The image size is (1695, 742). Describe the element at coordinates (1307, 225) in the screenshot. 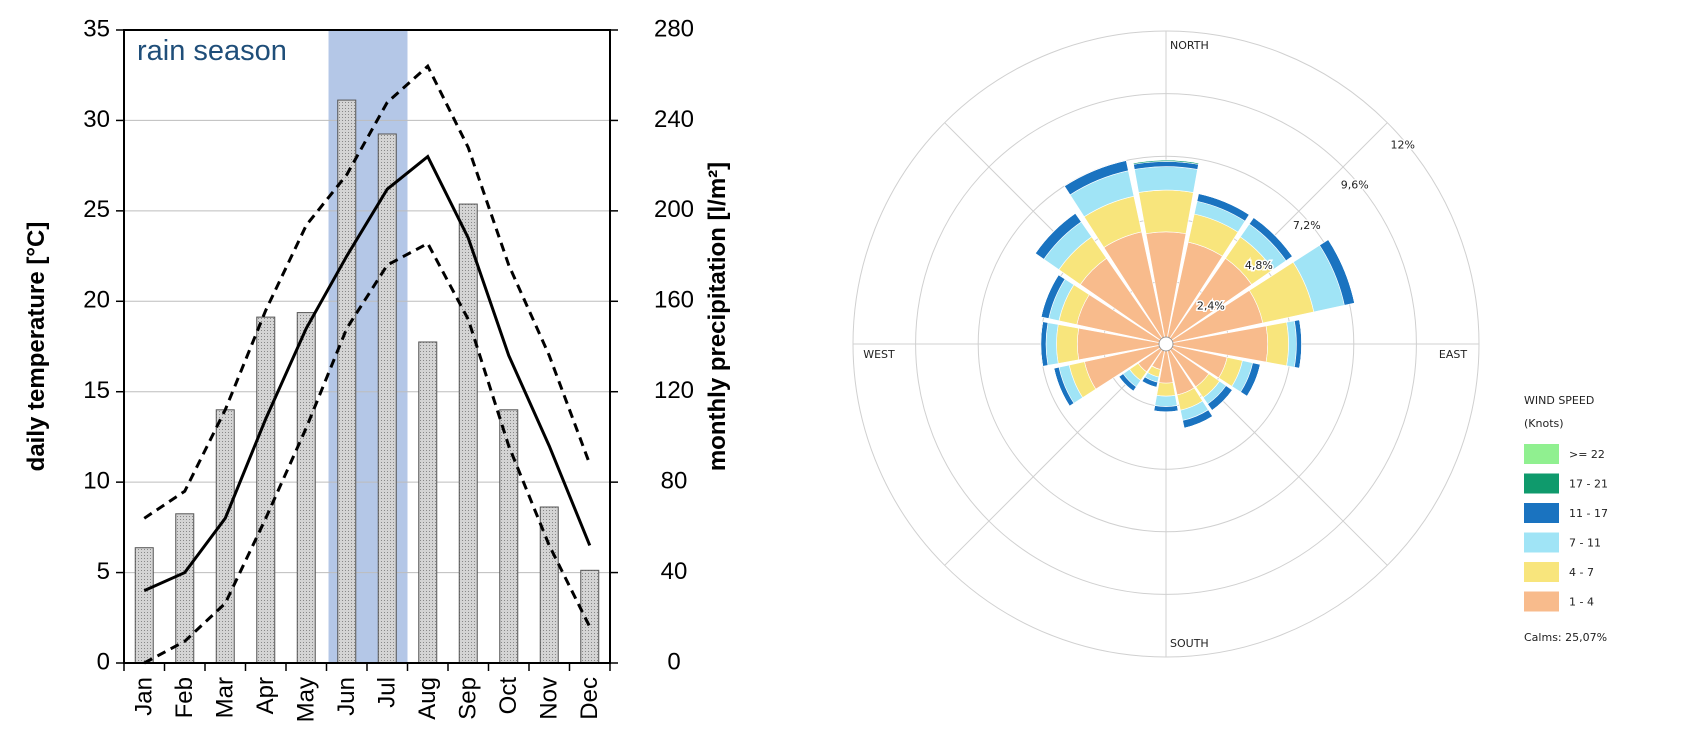

I see `ring-label: 7,2%` at that location.